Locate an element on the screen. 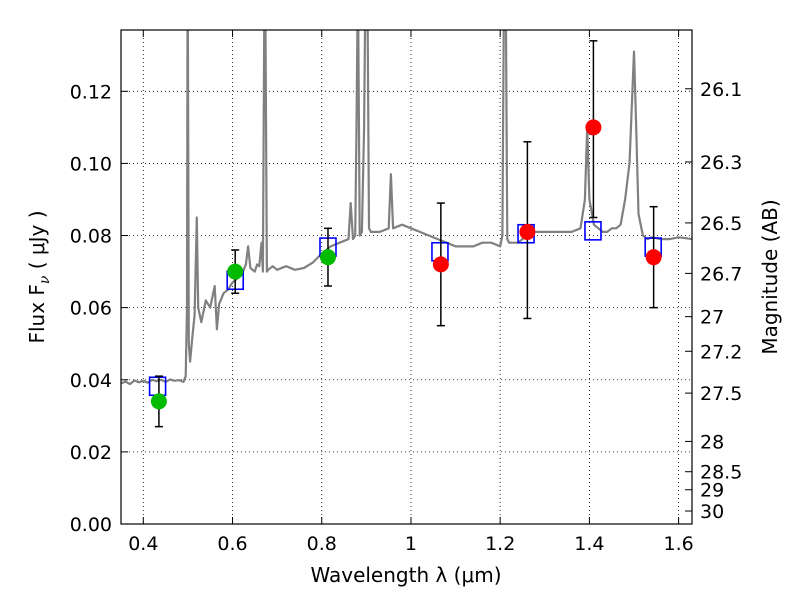 This screenshot has width=800, height=600. y-right-tick-label: 26.7 is located at coordinates (721, 274).